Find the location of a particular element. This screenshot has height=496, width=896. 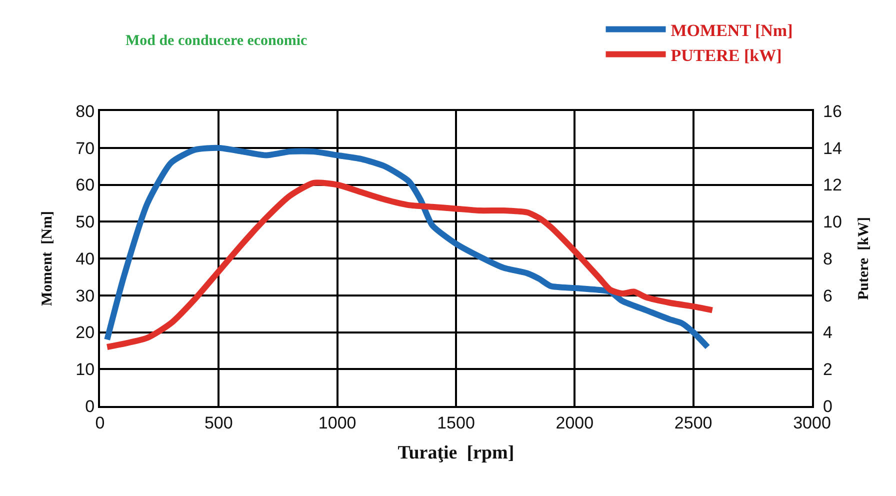

x-tick-label: 2000 is located at coordinates (575, 422).